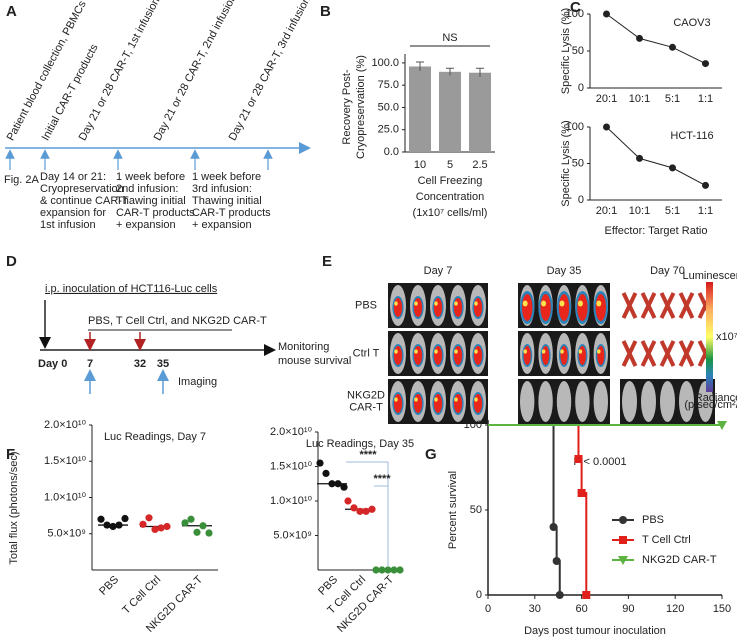  Describe the element at coordinates (672, 99) in the screenshot. I see `x-tick-label: 5:1` at that location.